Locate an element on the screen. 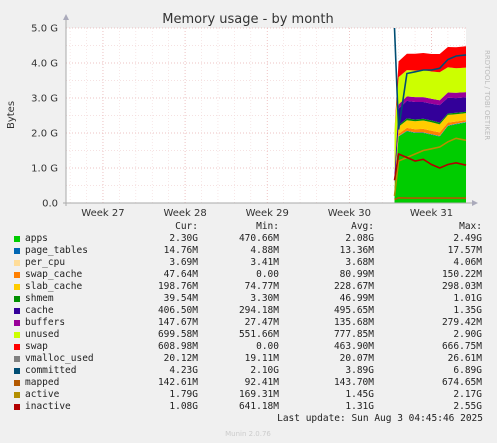 The width and height of the screenshot is (497, 443). x-tick-label: Week 28 is located at coordinates (184, 213).